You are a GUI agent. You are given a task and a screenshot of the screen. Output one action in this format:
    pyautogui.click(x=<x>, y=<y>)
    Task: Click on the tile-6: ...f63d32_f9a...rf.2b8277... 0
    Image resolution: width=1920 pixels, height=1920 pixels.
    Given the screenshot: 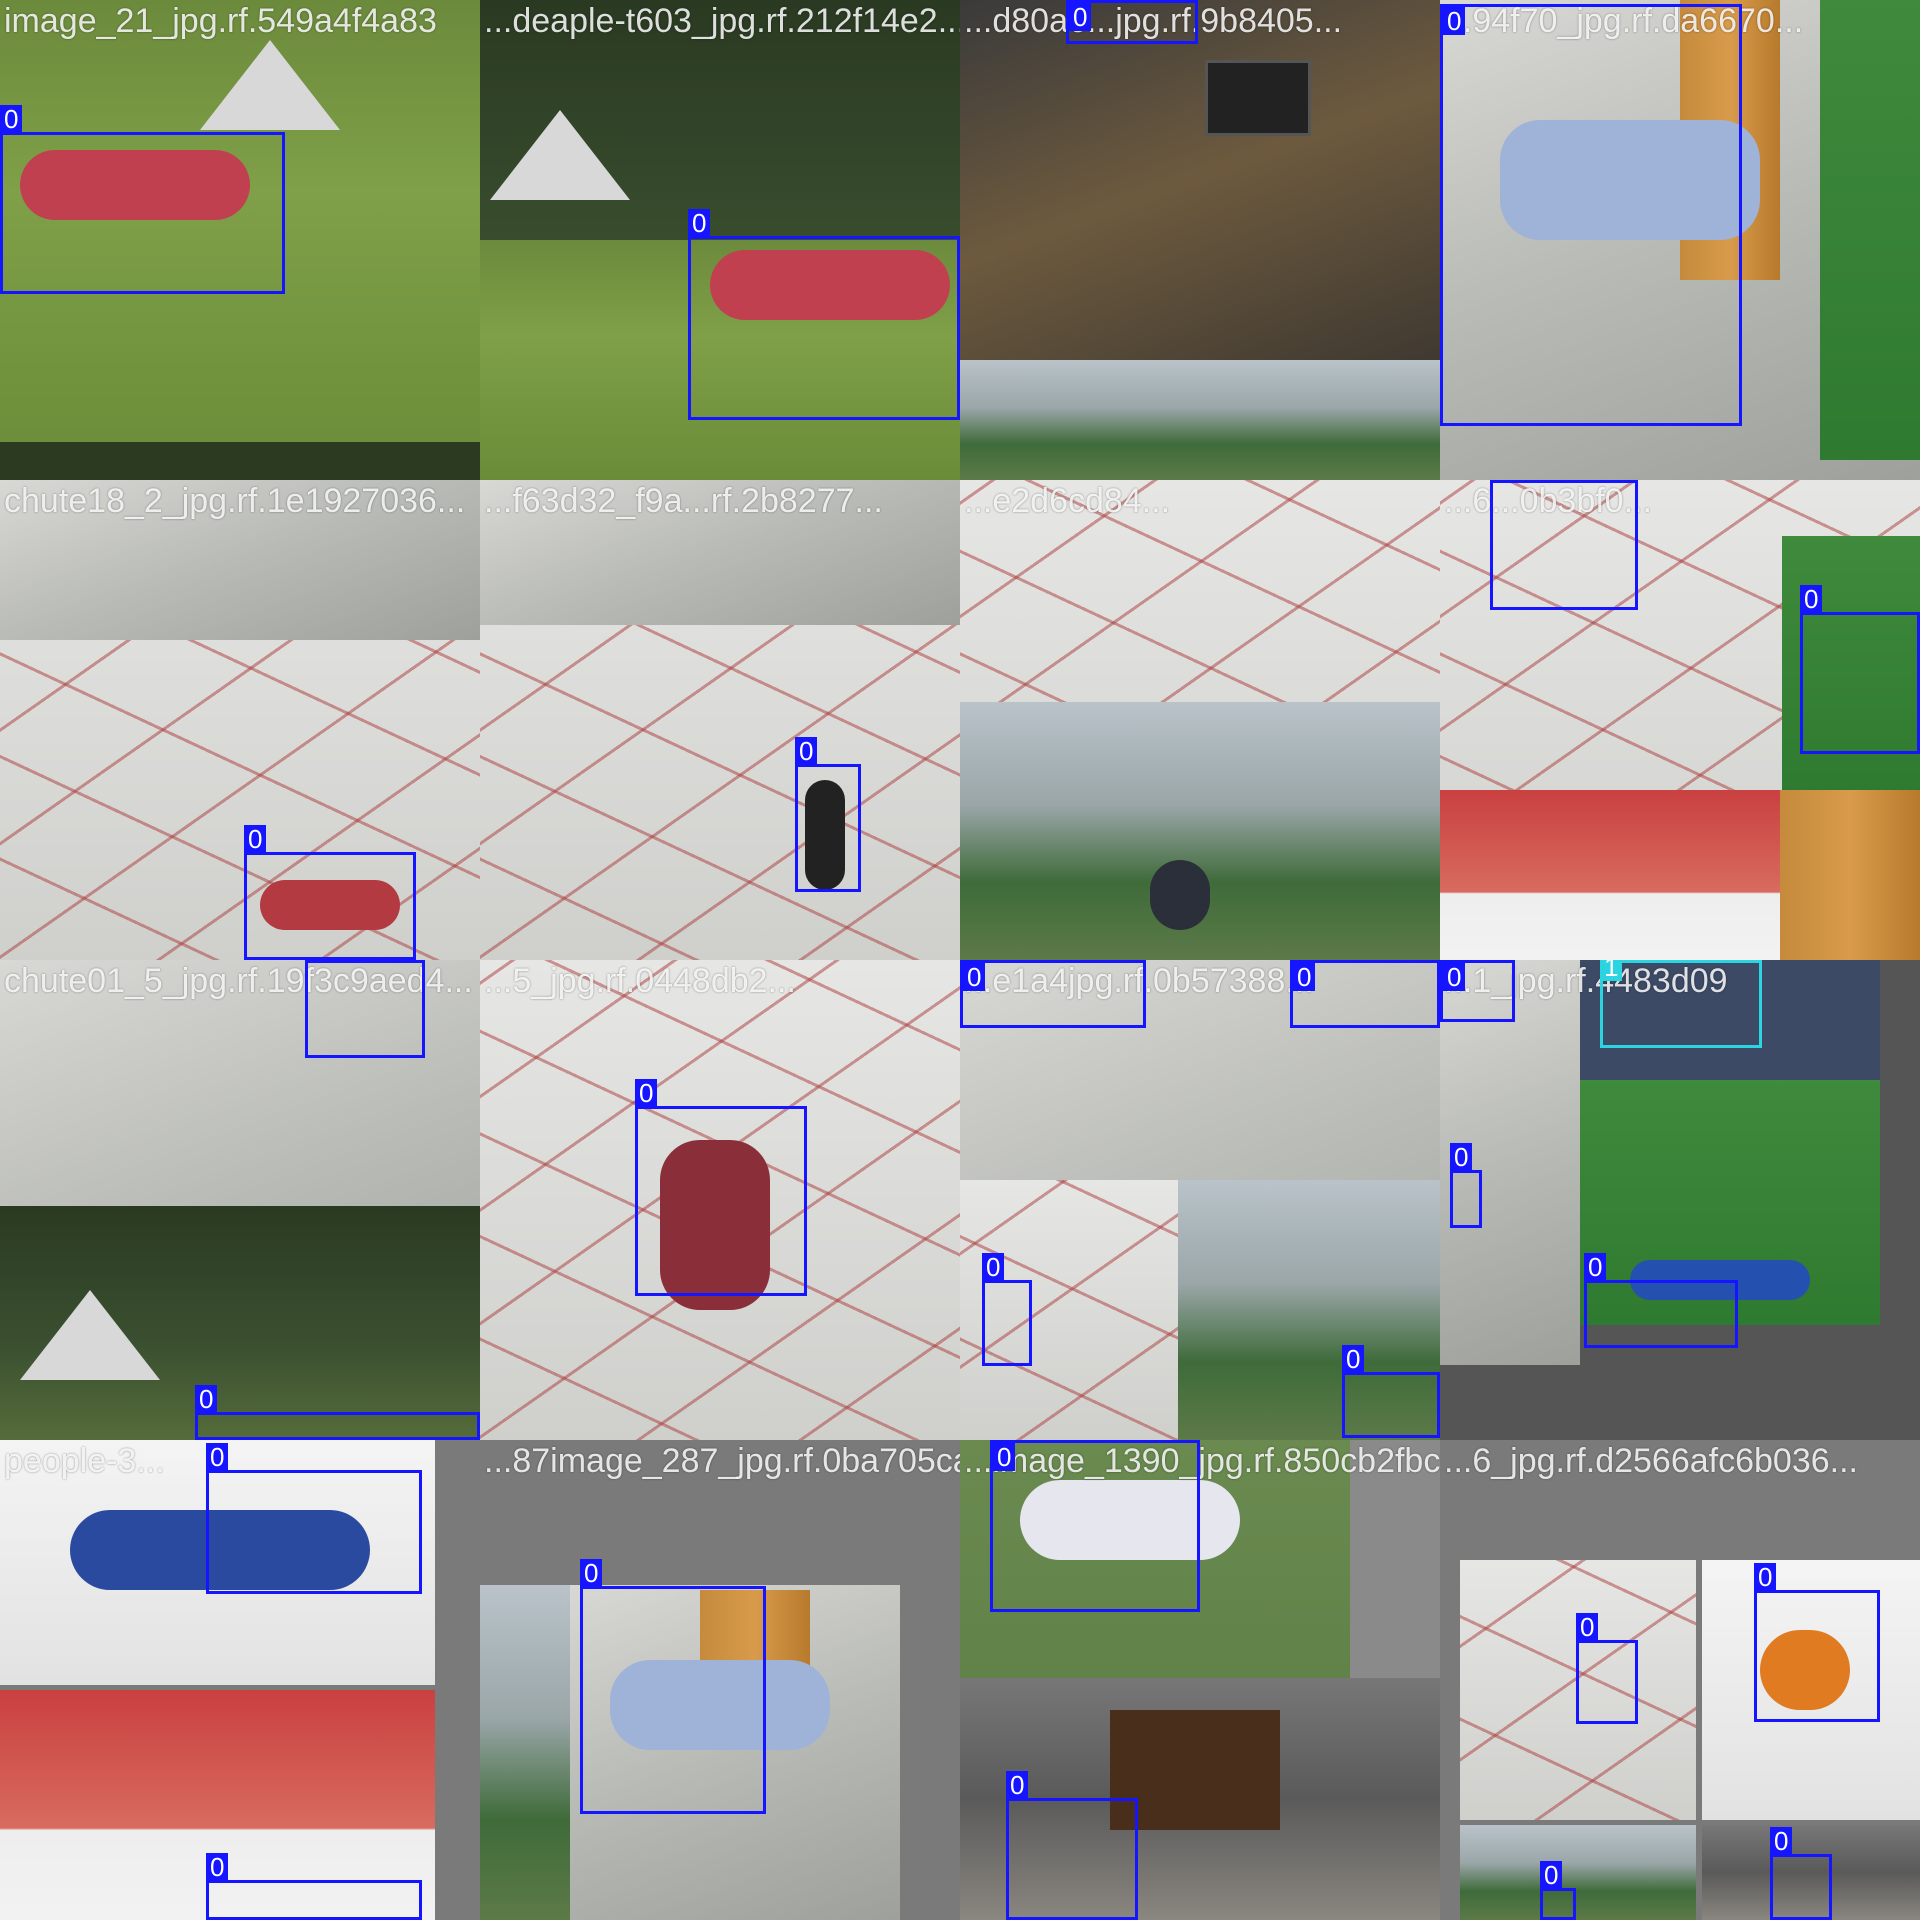 What is the action you would take?
    pyautogui.click(x=720, y=720)
    